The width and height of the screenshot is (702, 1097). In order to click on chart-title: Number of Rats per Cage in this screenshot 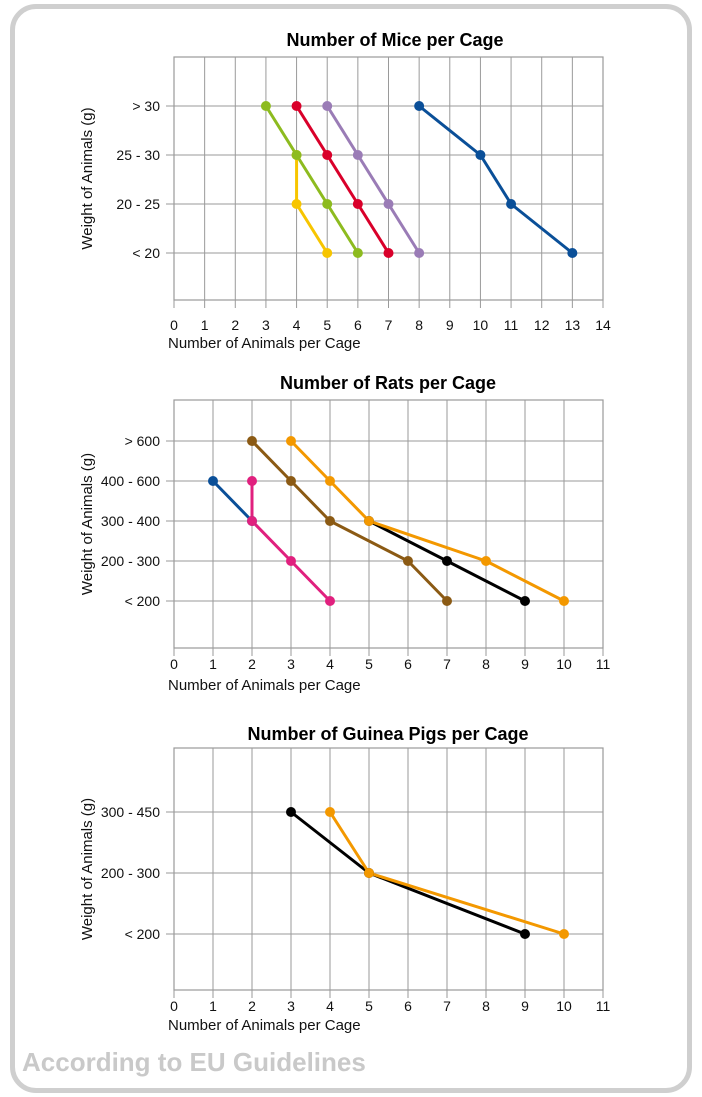, I will do `click(388, 383)`.